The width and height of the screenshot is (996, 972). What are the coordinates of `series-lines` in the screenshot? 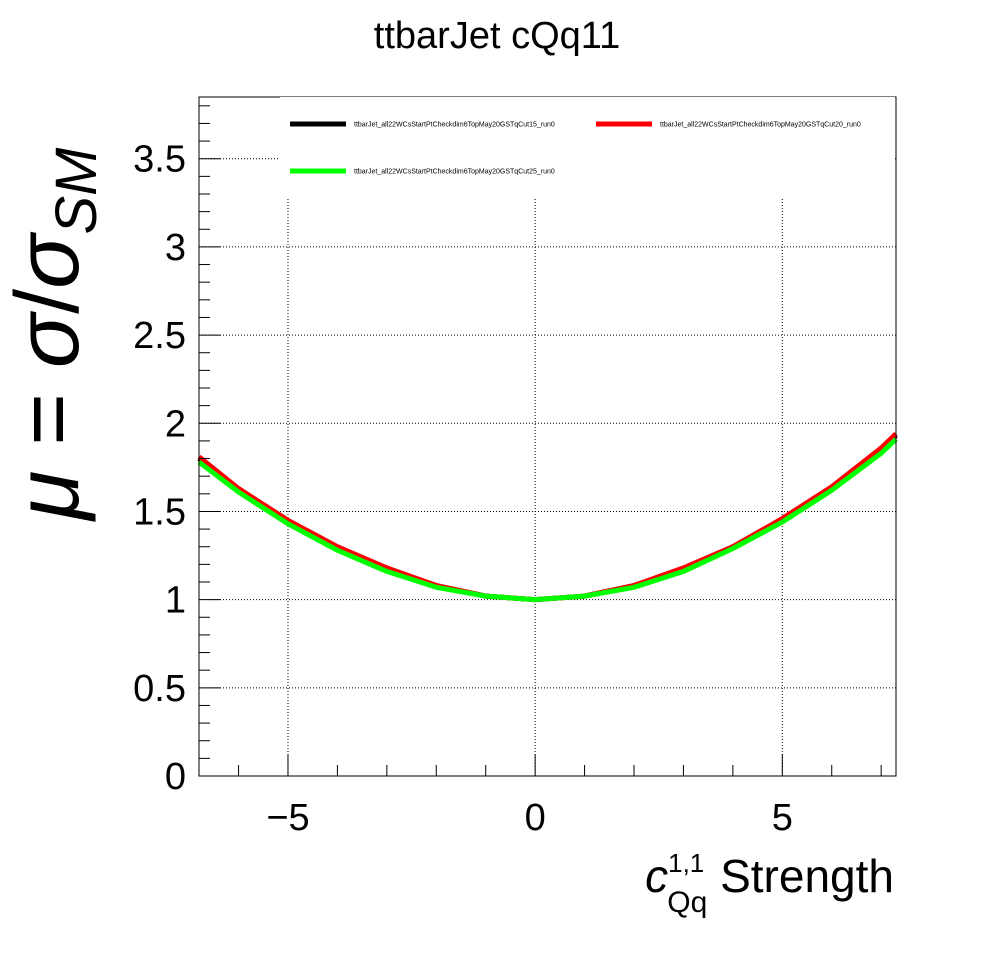 It's located at (547, 517).